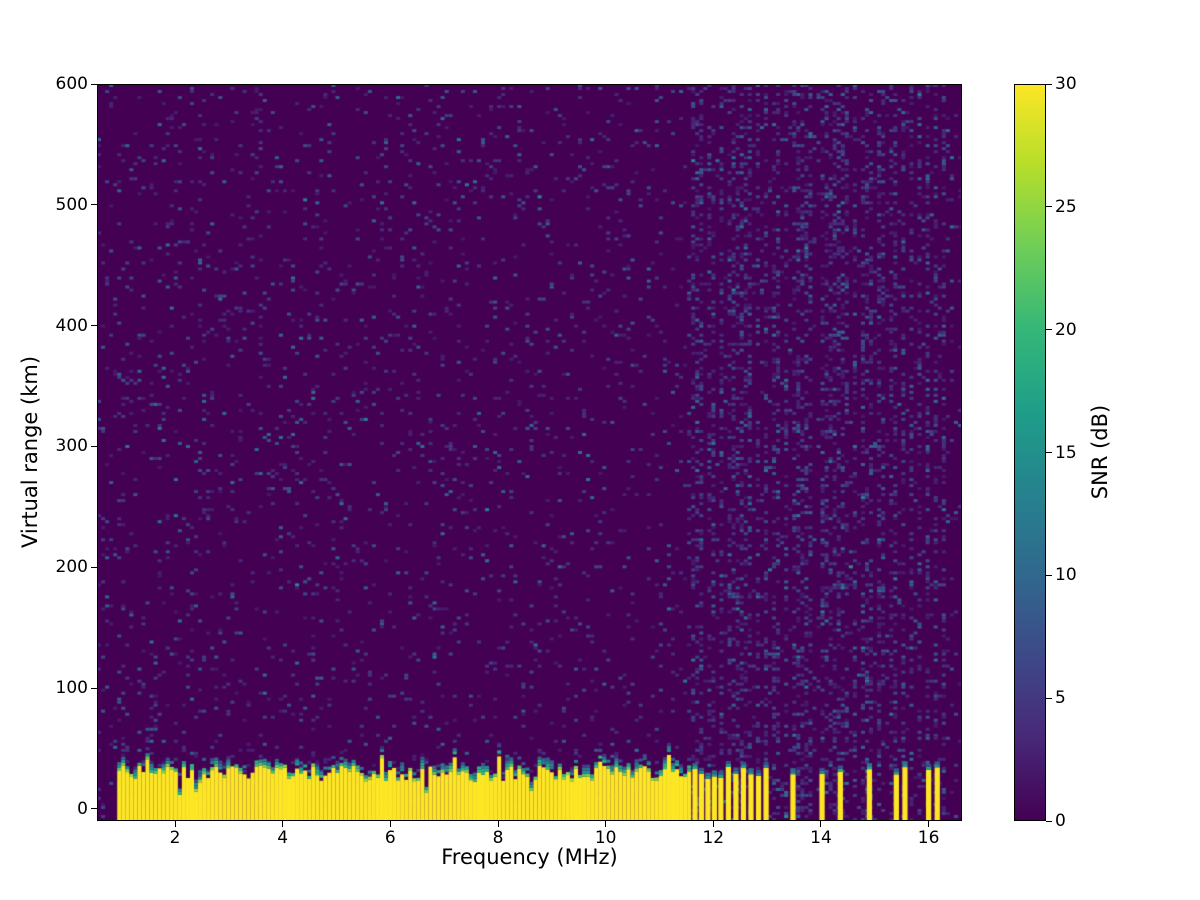 This screenshot has width=1200, height=900. Describe the element at coordinates (529, 857) in the screenshot. I see `x-axis-label: Frequency (MHz)` at that location.